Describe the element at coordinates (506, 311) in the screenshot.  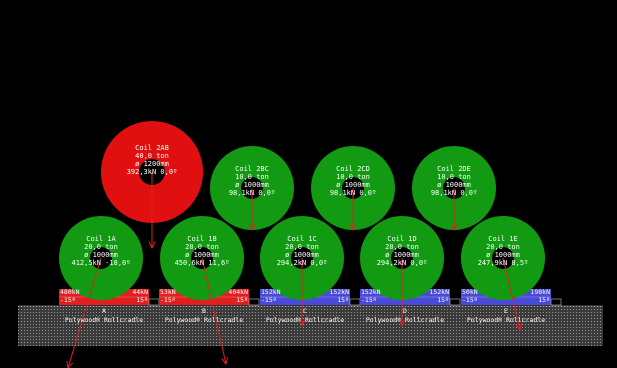
I see `cradle-letter: E` at that location.